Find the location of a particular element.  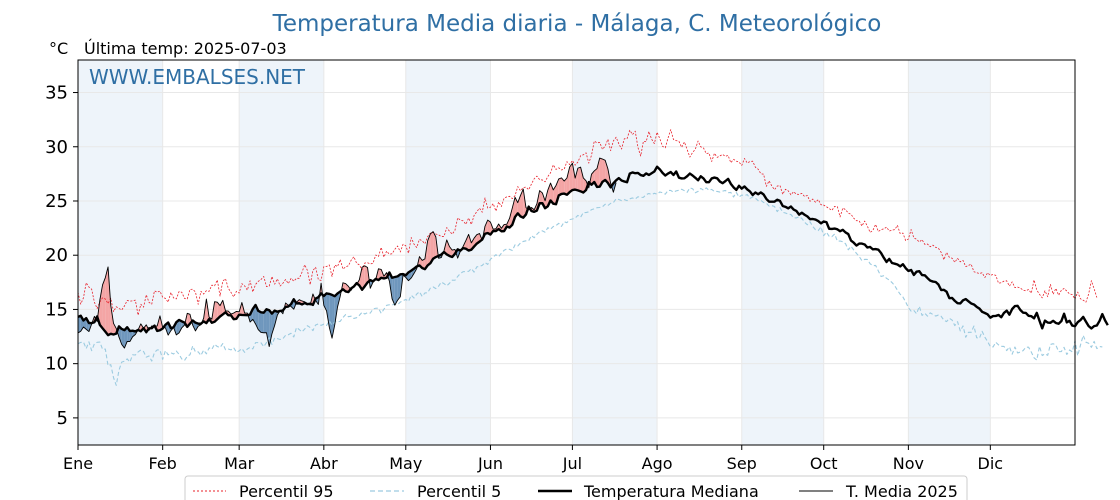

watermark: WWW.EMBALSES.NET is located at coordinates (197, 77).